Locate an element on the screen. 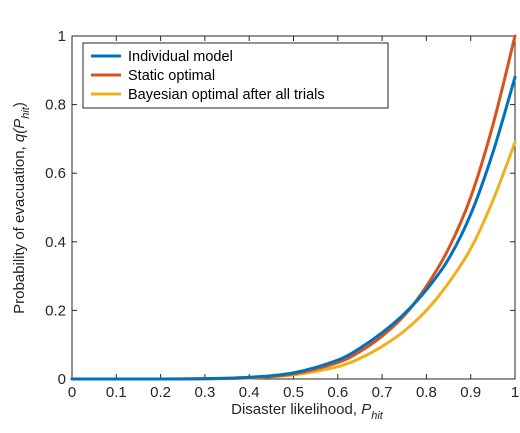  x-tick-label: 0.5 is located at coordinates (293, 392).